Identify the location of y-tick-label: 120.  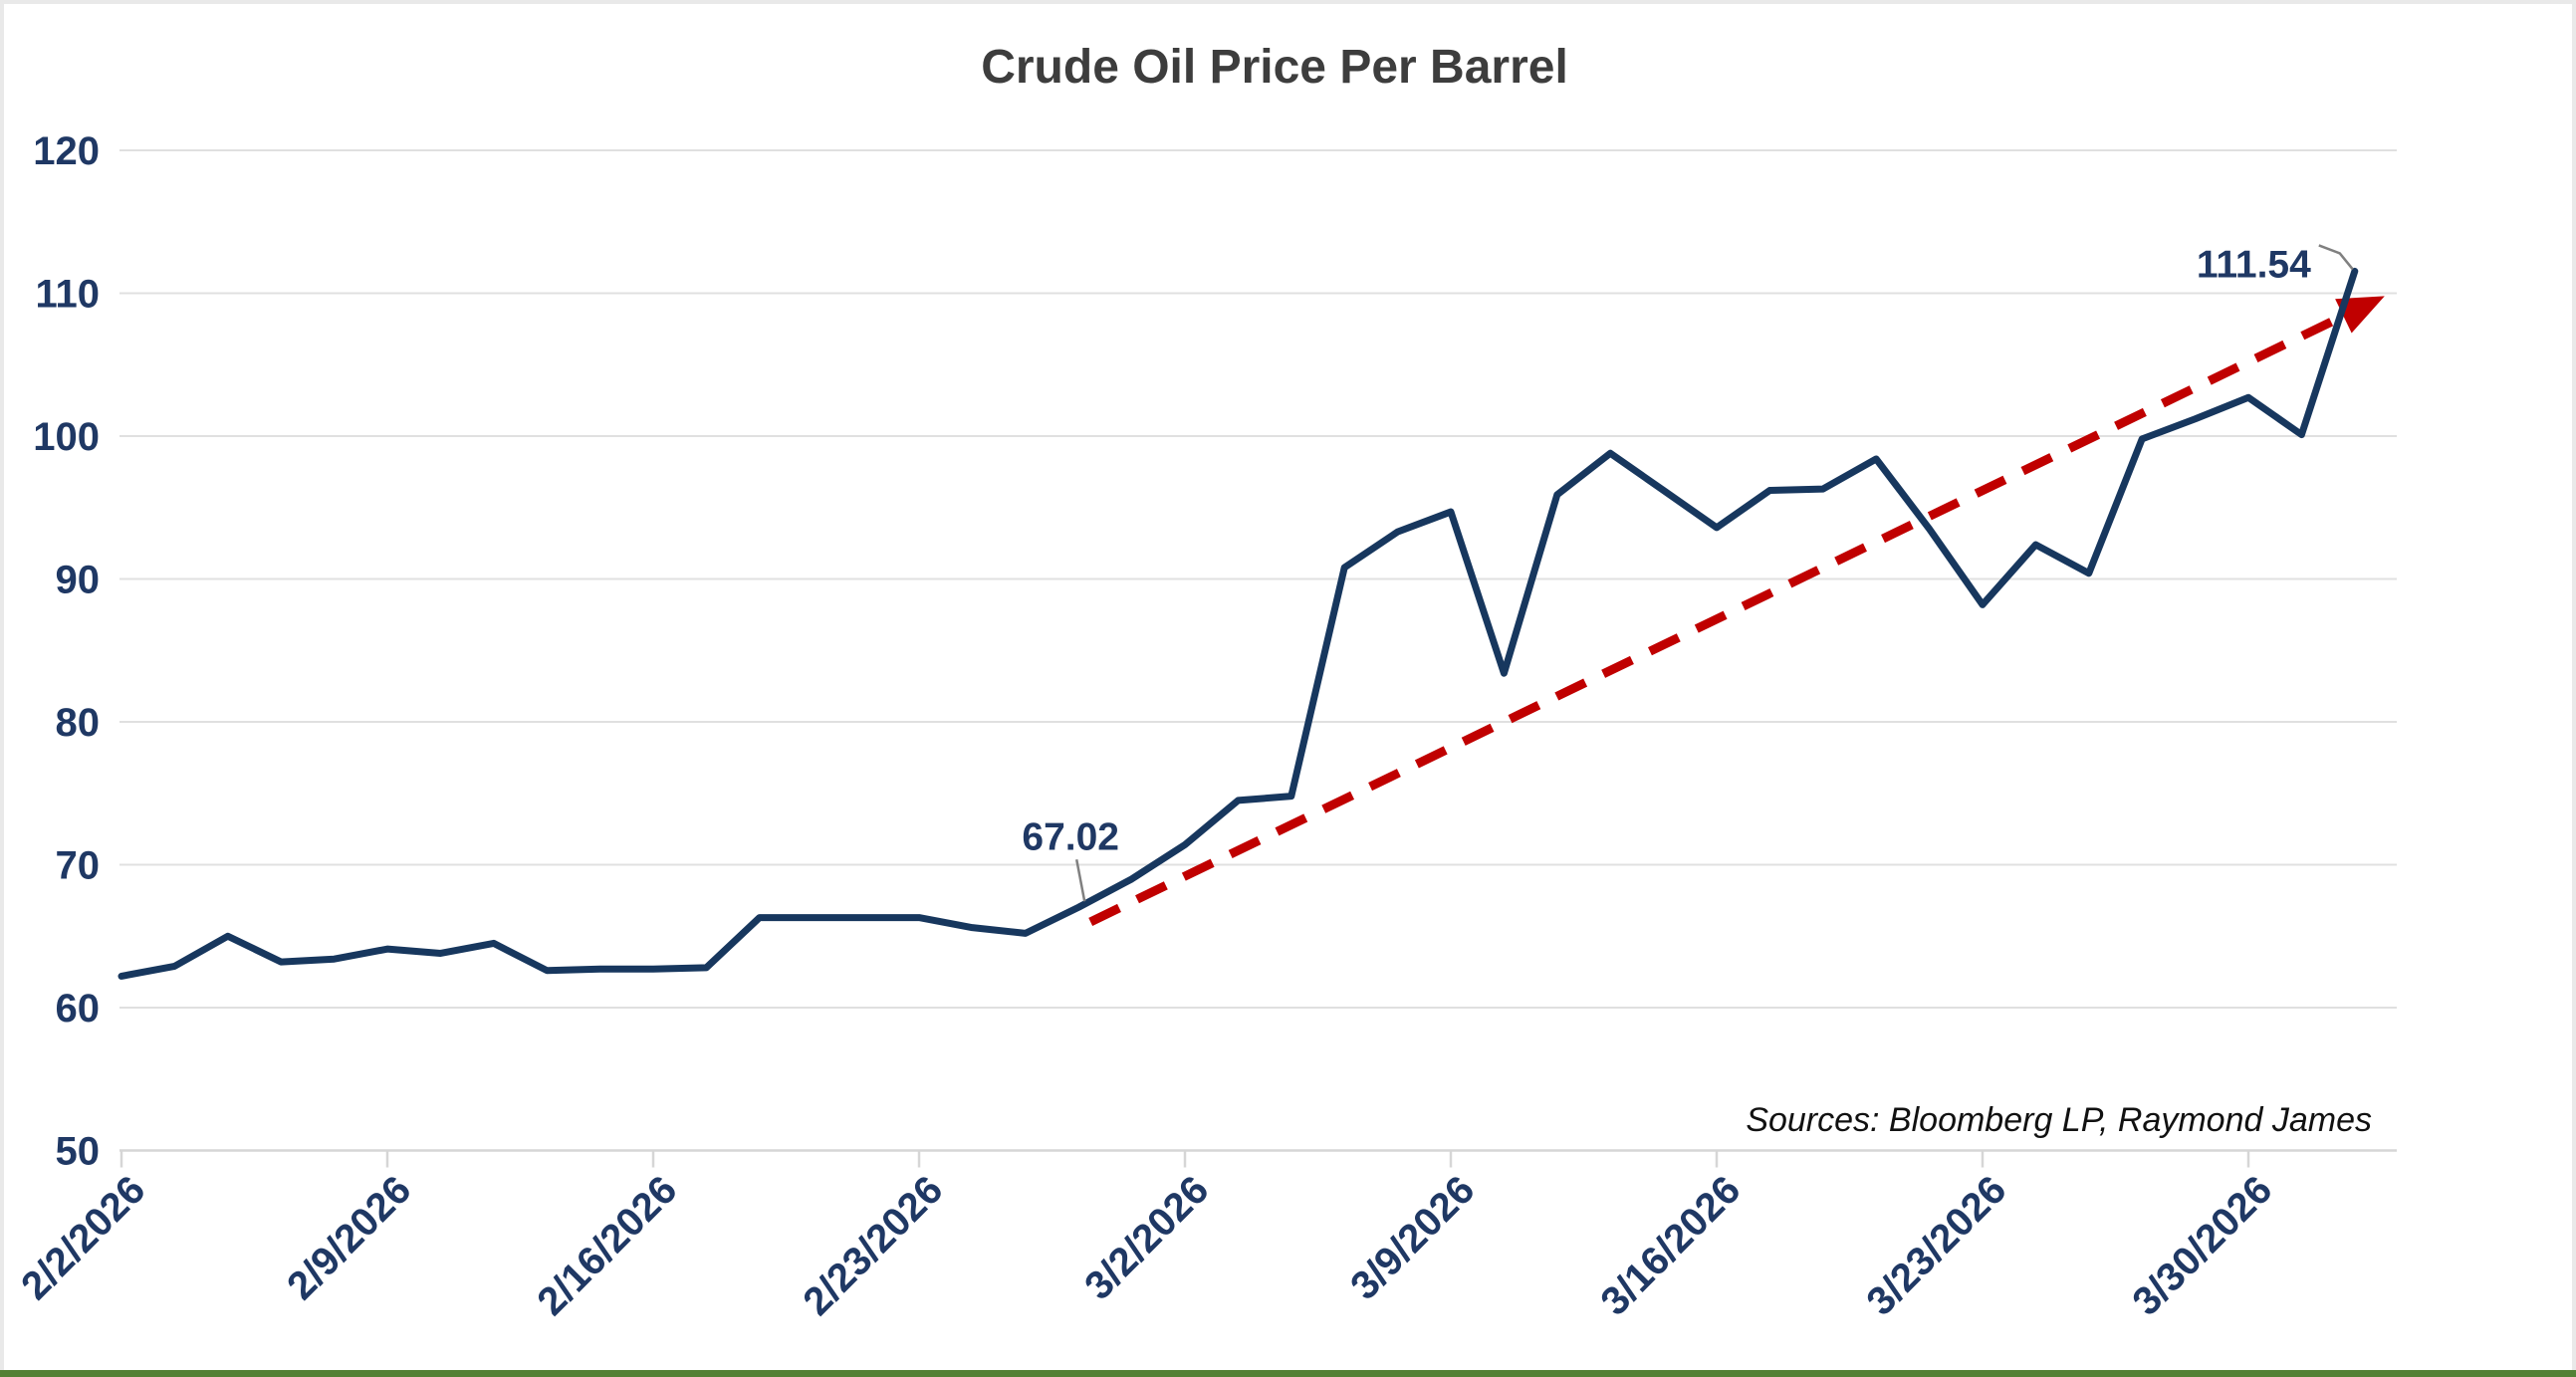
(66, 151).